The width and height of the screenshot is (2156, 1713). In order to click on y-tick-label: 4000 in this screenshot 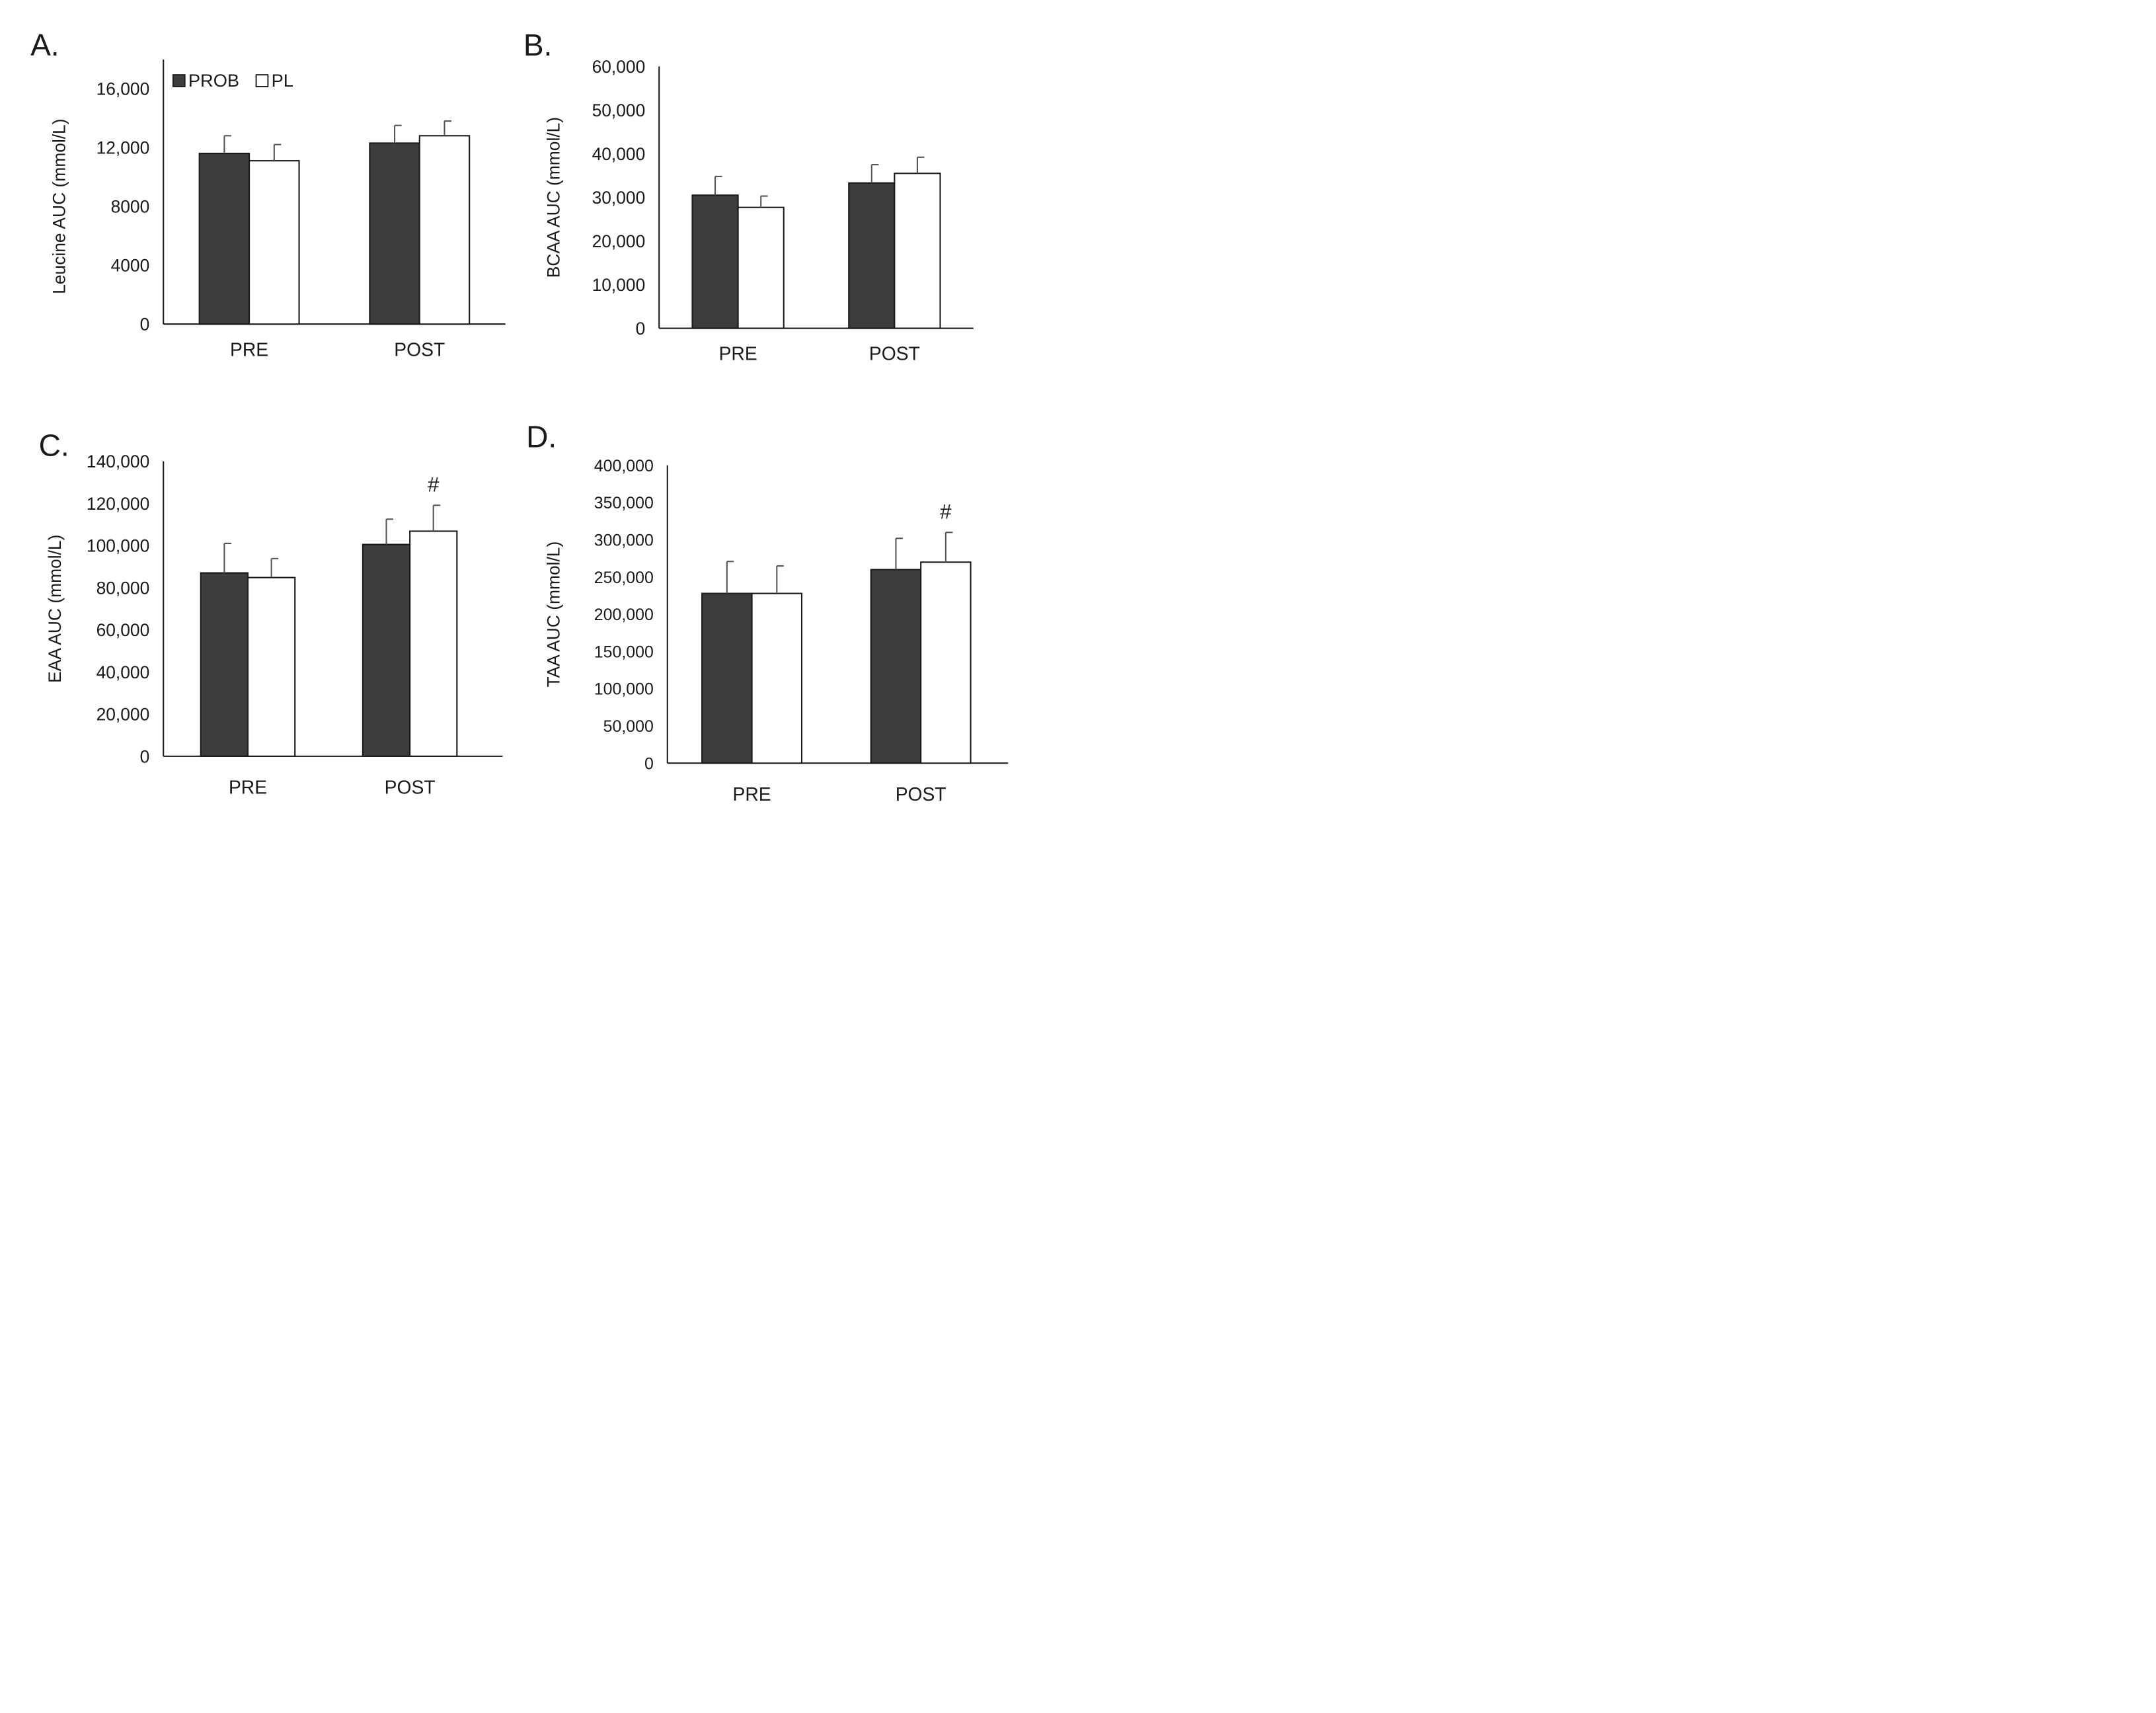, I will do `click(130, 266)`.